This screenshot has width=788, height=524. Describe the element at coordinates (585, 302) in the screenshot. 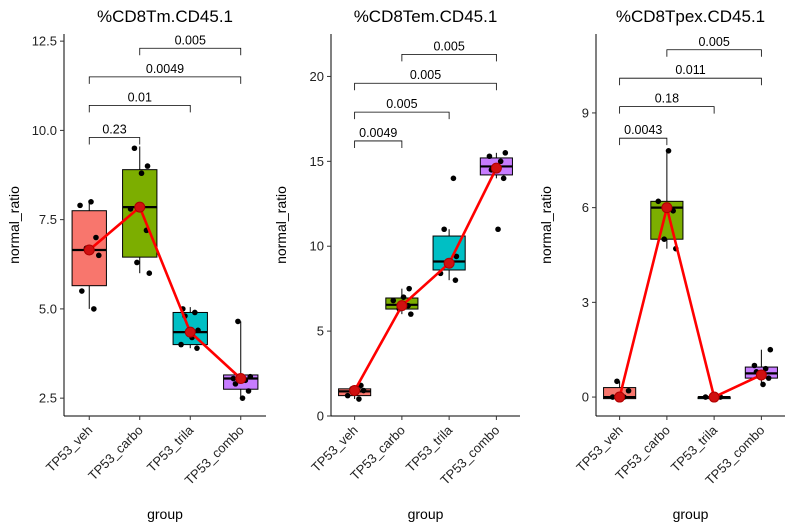

I see `y-tick-label: 3` at that location.